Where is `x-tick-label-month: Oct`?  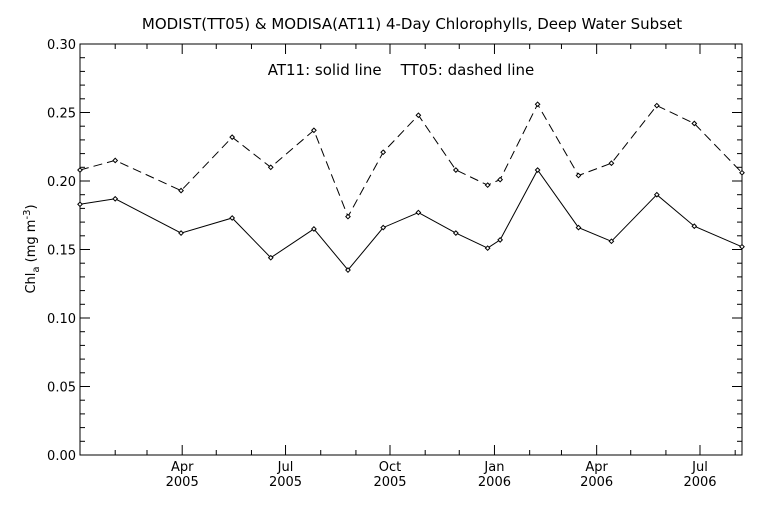
x-tick-label-month: Oct is located at coordinates (390, 467).